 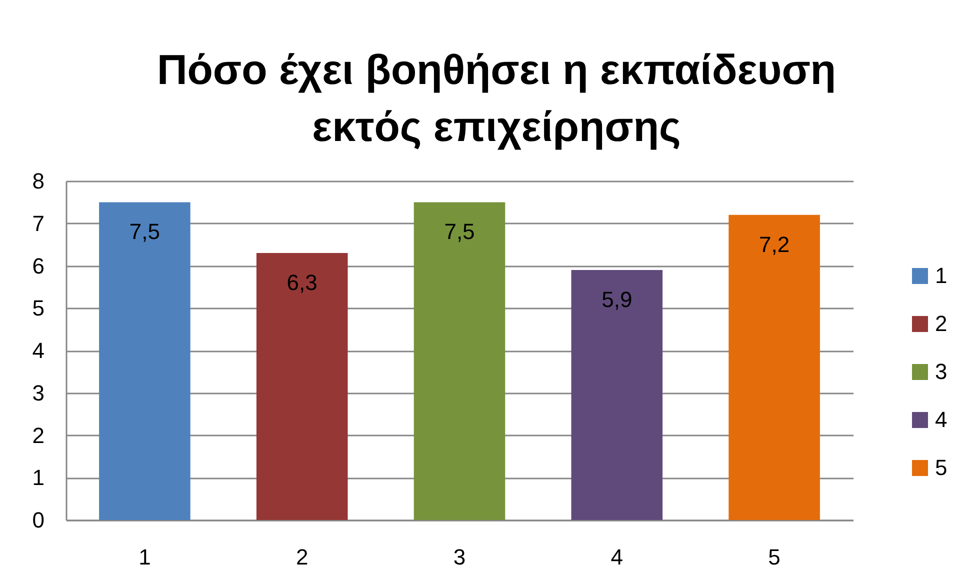 I want to click on x-tick-label: 2, so click(x=302, y=557).